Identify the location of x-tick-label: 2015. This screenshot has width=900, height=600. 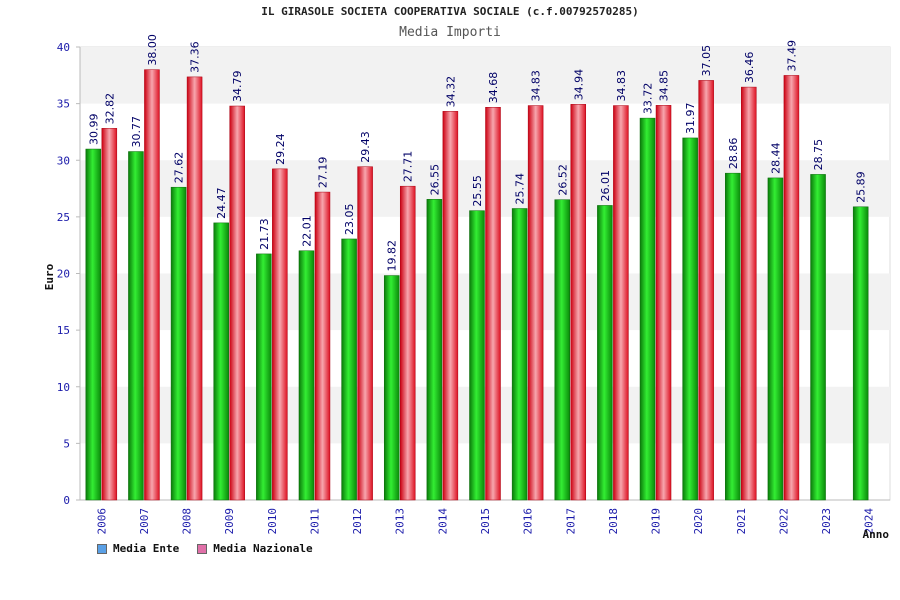
(485, 521).